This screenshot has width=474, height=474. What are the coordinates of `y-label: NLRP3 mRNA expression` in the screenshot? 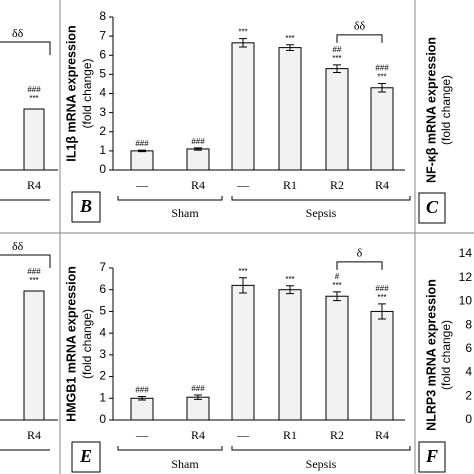 It's located at (431, 355).